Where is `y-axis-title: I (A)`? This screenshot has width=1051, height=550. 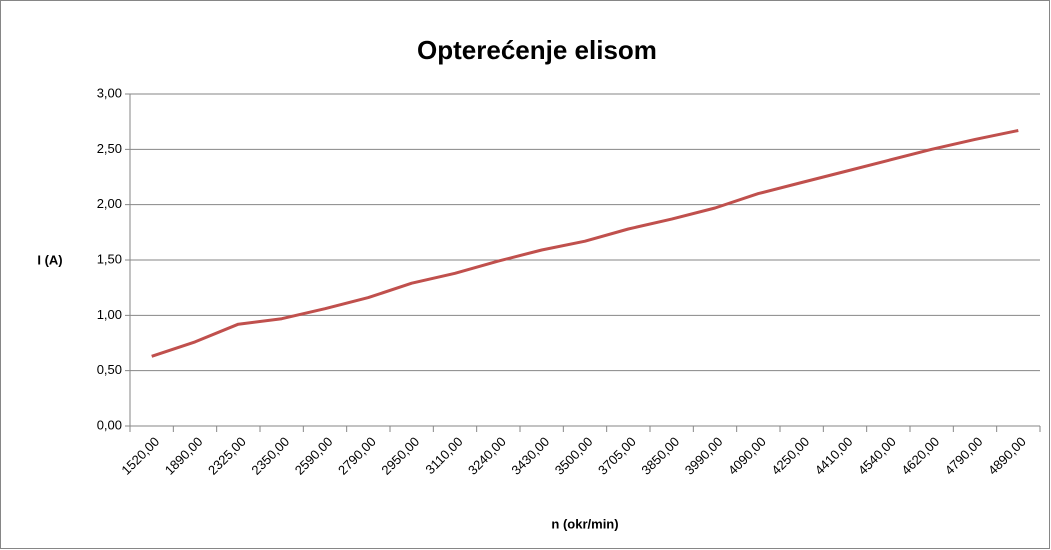
y-axis-title: I (A) is located at coordinates (49, 259).